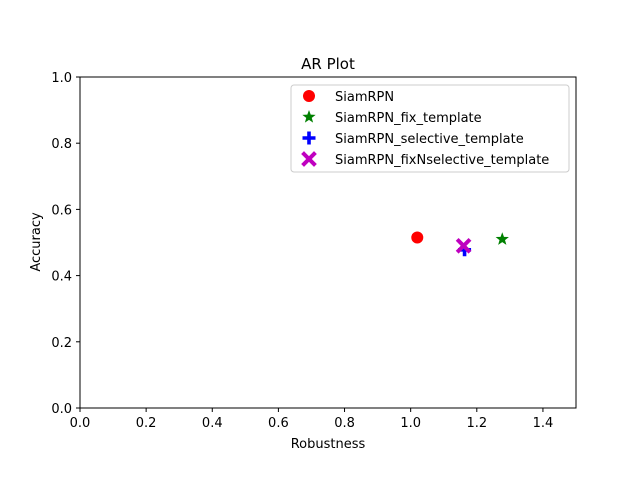  What do you see at coordinates (417, 237) in the screenshot?
I see `data-point-circle` at bounding box center [417, 237].